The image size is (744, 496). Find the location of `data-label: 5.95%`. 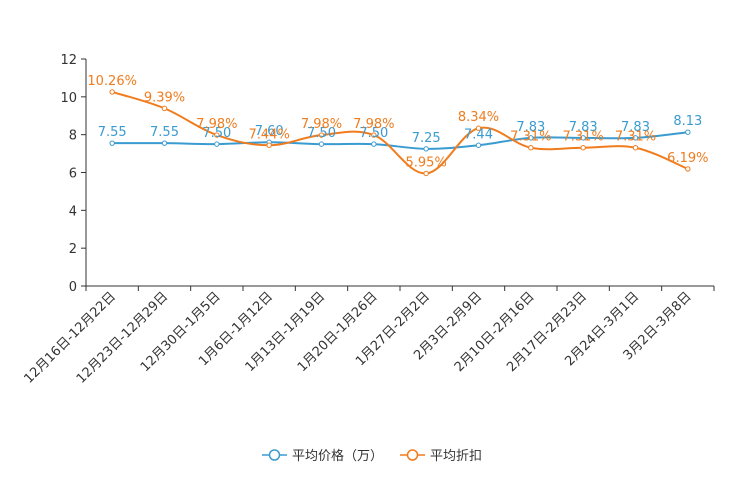

data-label: 5.95% is located at coordinates (426, 162).